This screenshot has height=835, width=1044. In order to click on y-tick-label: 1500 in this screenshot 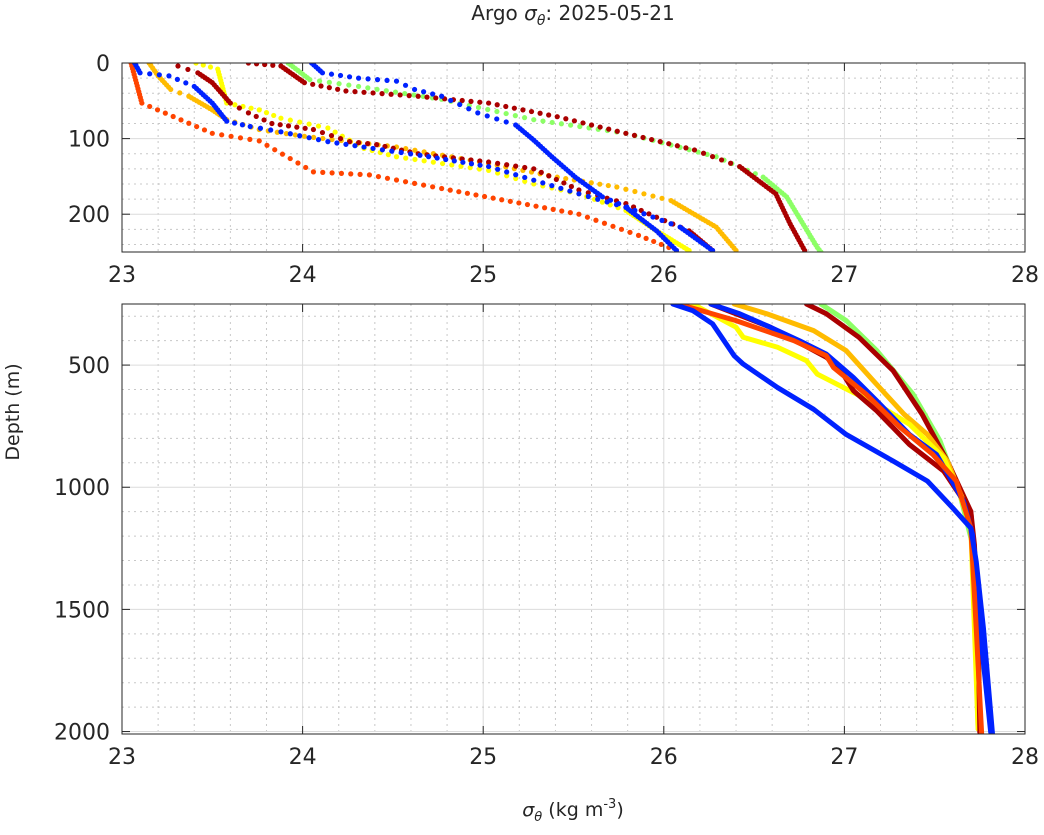, I will do `click(82, 610)`.